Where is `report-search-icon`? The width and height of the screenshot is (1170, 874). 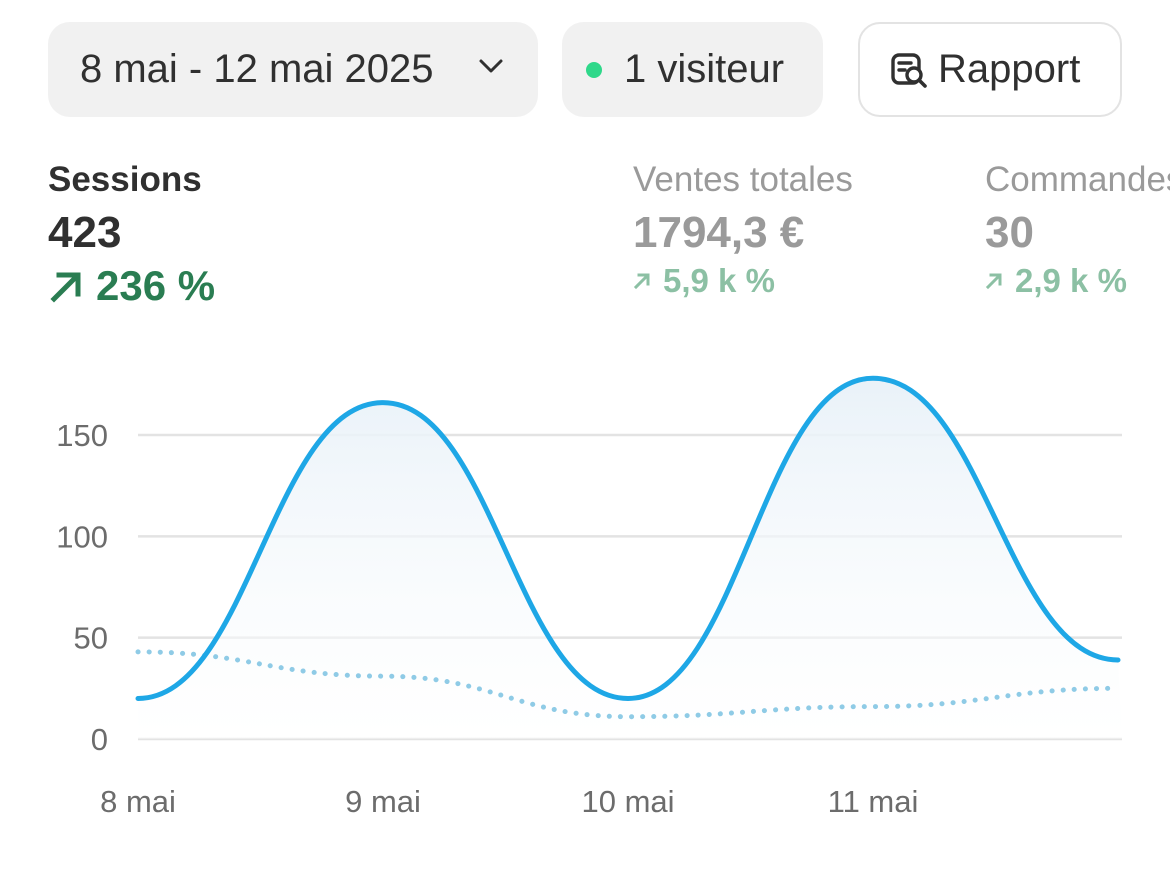 report-search-icon is located at coordinates (909, 70).